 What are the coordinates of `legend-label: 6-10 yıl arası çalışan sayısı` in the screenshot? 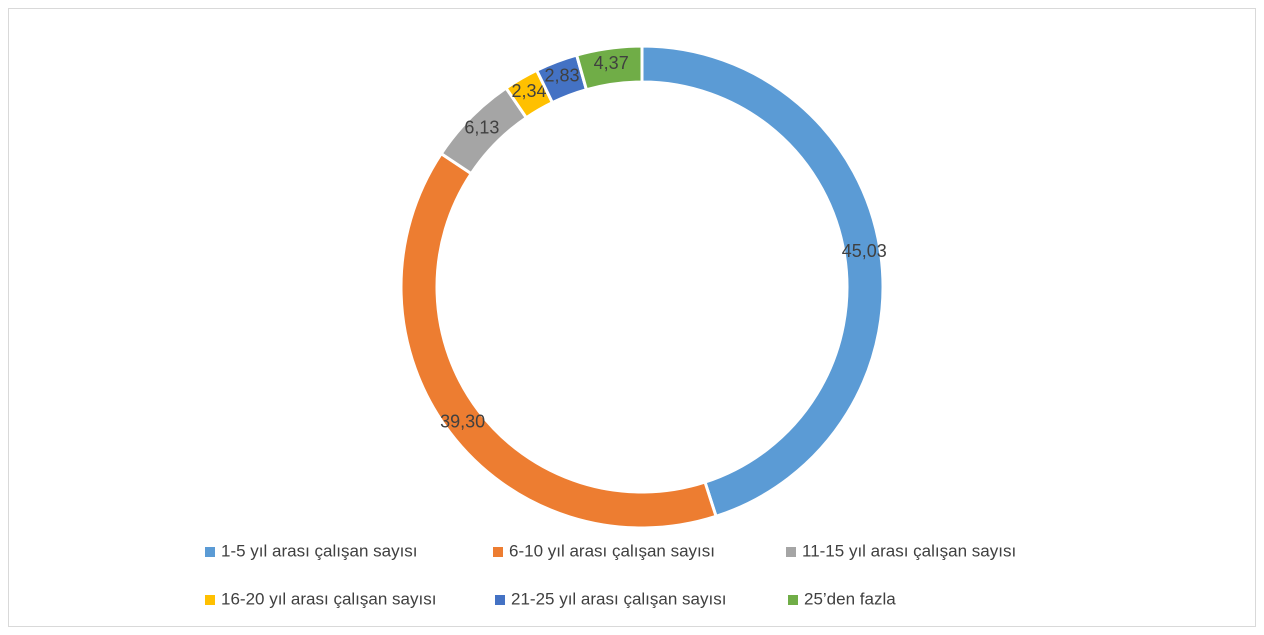 It's located at (612, 550).